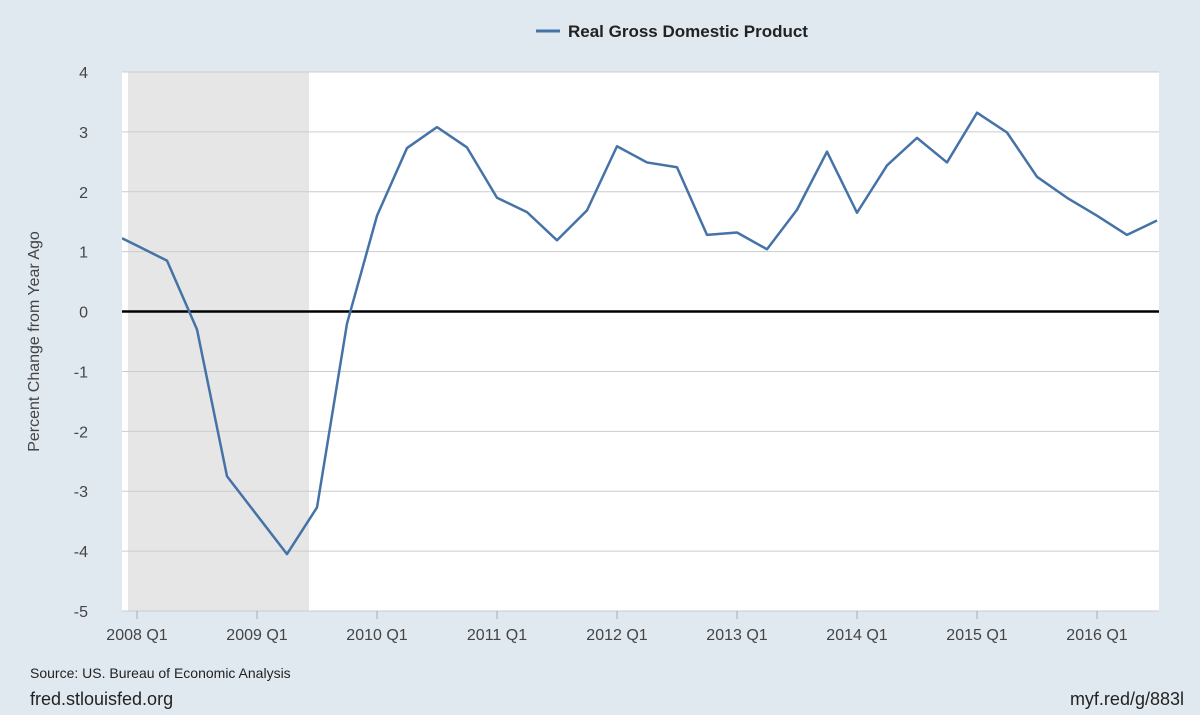  I want to click on x-tick-label: 2008 Q1, so click(136, 635).